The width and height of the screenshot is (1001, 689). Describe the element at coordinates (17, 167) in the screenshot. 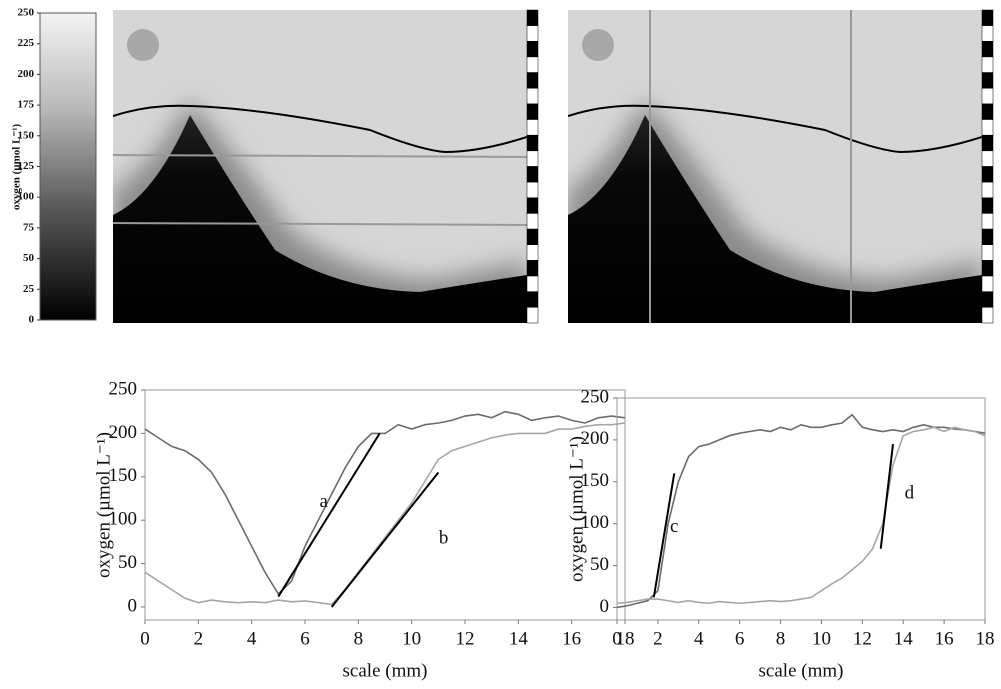

I see `colorbar-label: oxygen (µmol L⁻¹)` at that location.